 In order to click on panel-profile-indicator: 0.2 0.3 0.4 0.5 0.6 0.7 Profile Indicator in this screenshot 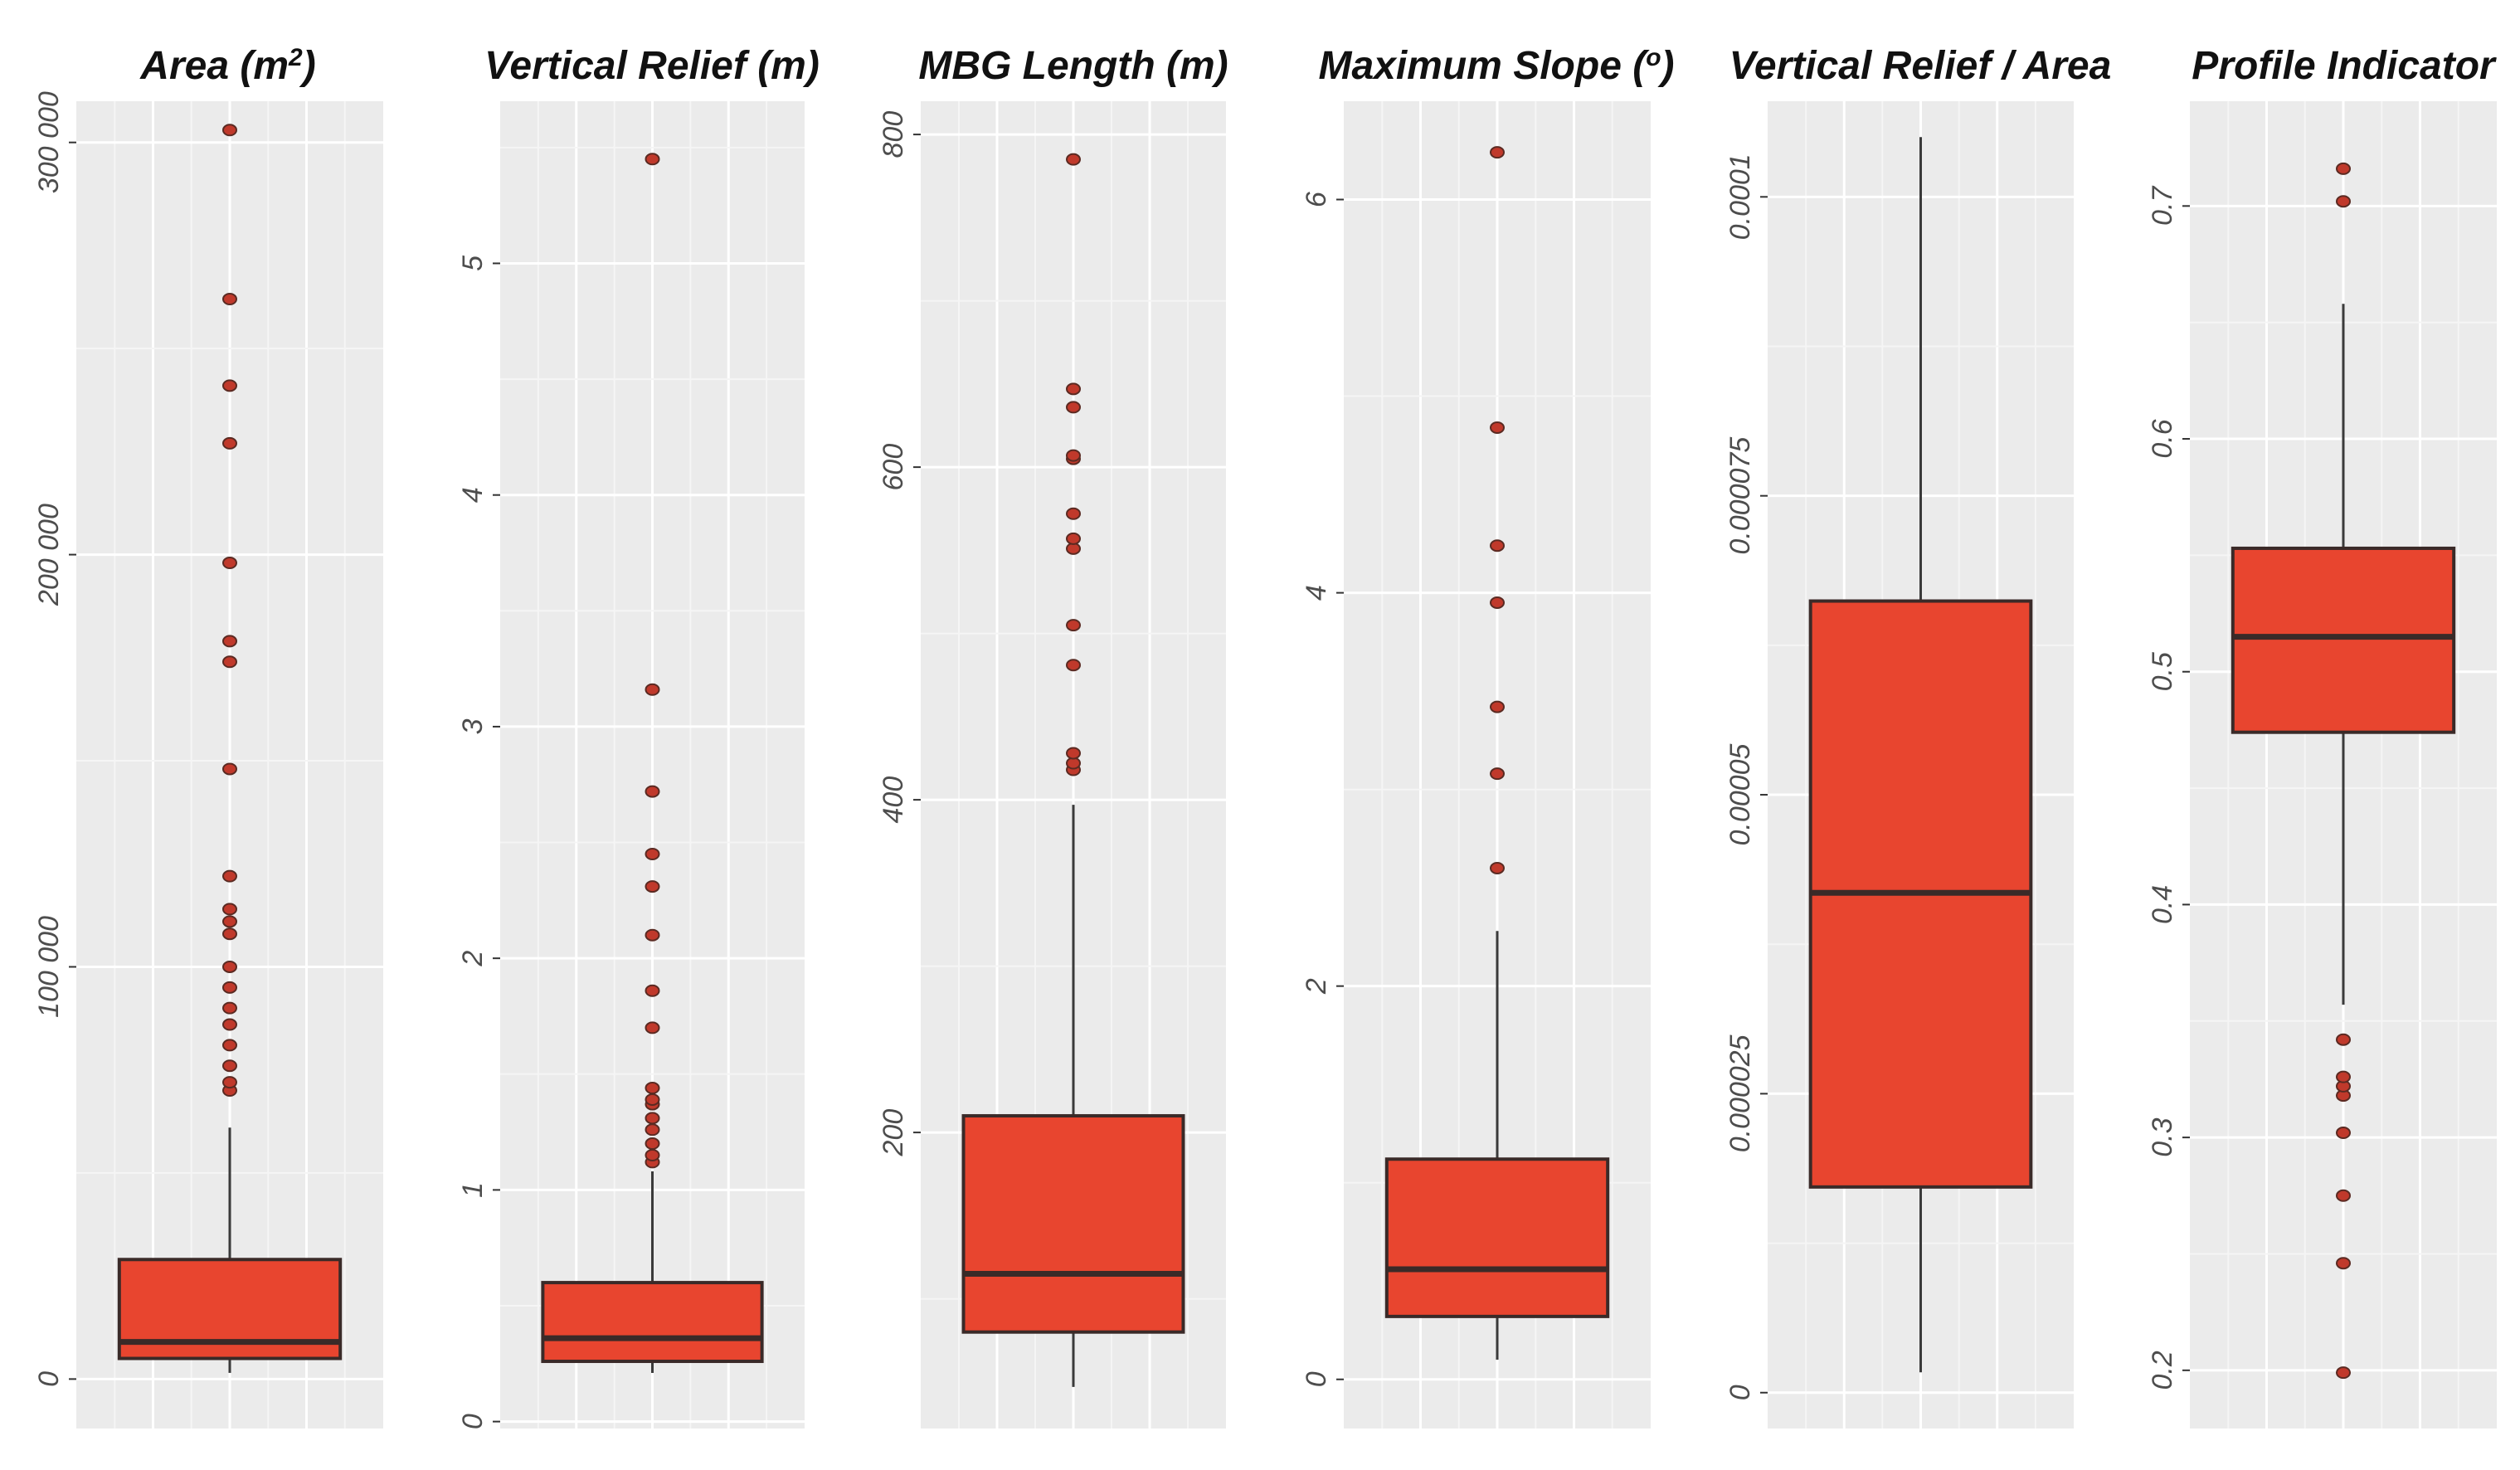, I will do `click(2322, 737)`.